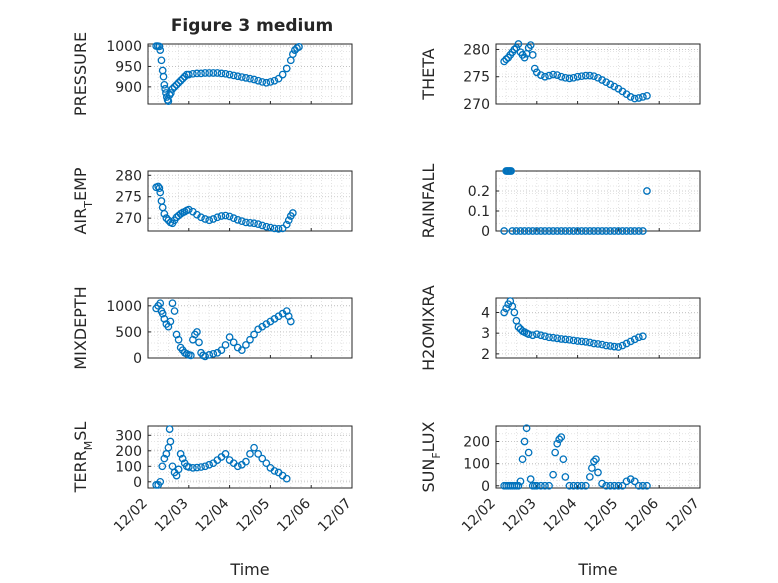  Describe the element at coordinates (80, 471) in the screenshot. I see `y-axis-label-main: TERR` at that location.